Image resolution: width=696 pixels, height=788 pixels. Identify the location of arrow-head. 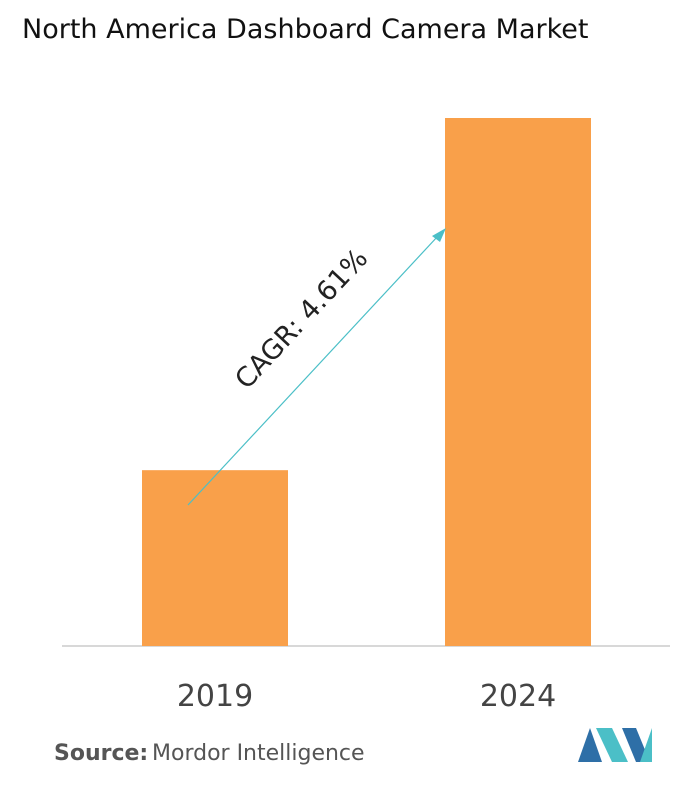
(439, 235).